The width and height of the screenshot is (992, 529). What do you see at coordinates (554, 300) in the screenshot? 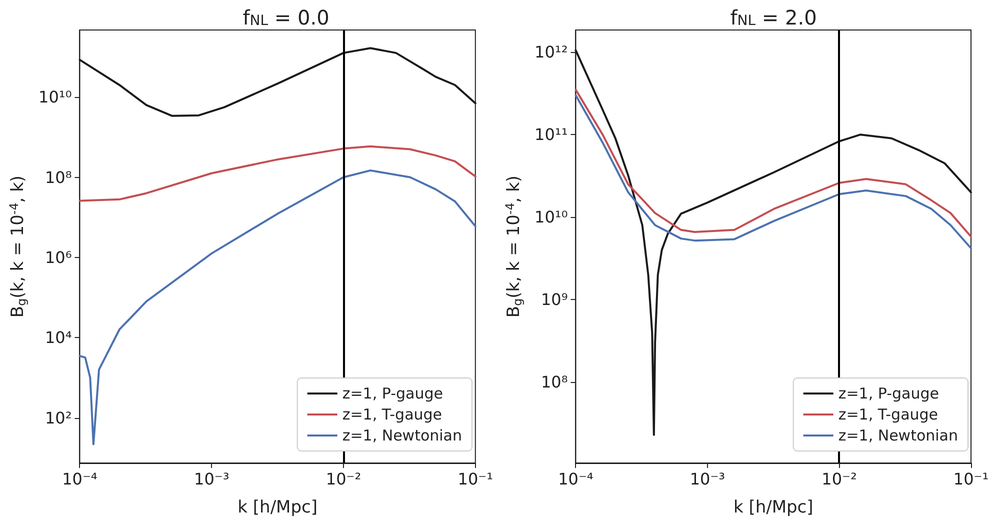
I see `y-tick-label: 10⁹` at bounding box center [554, 300].